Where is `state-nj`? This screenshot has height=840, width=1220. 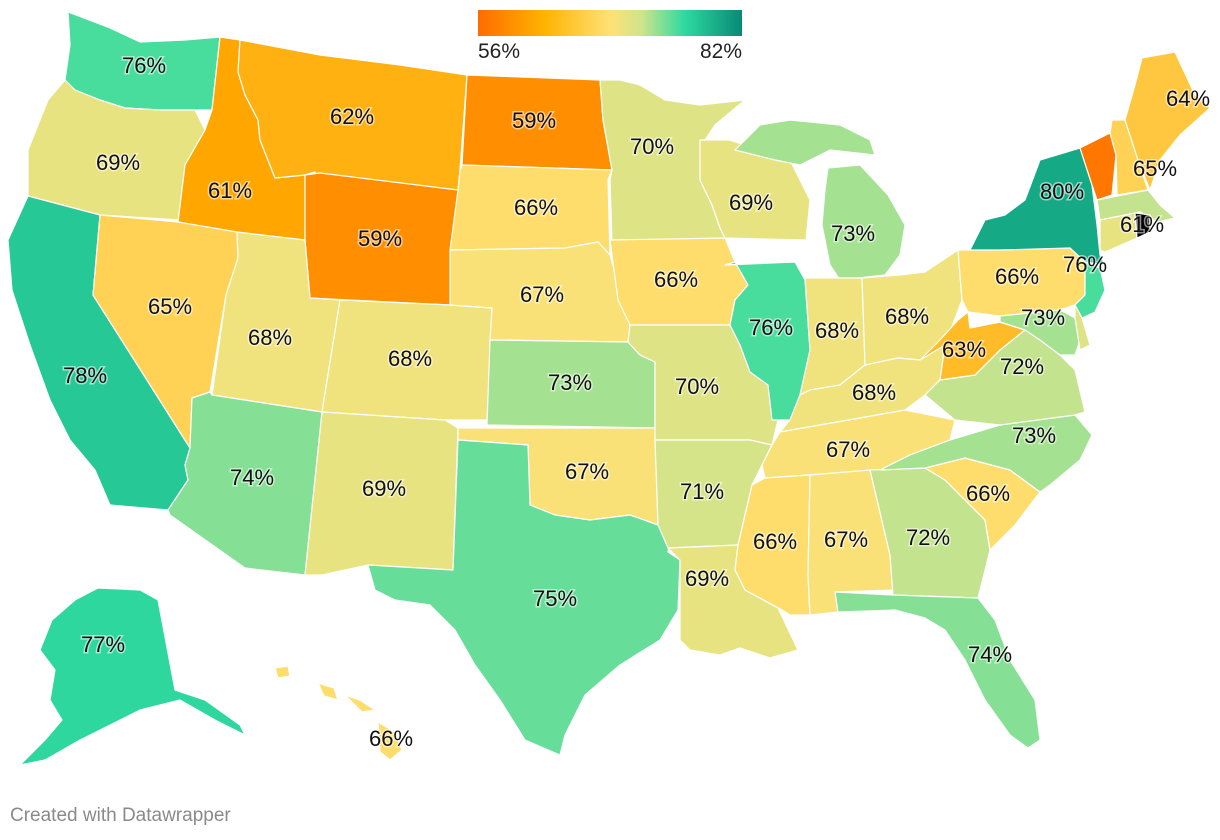 state-nj is located at coordinates (1090, 290).